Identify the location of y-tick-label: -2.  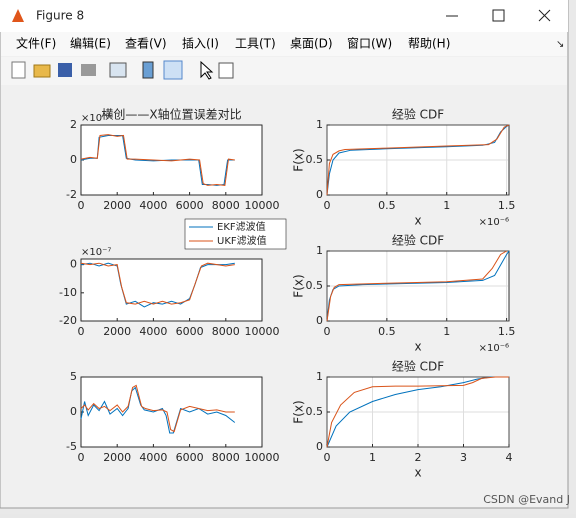
(71, 194).